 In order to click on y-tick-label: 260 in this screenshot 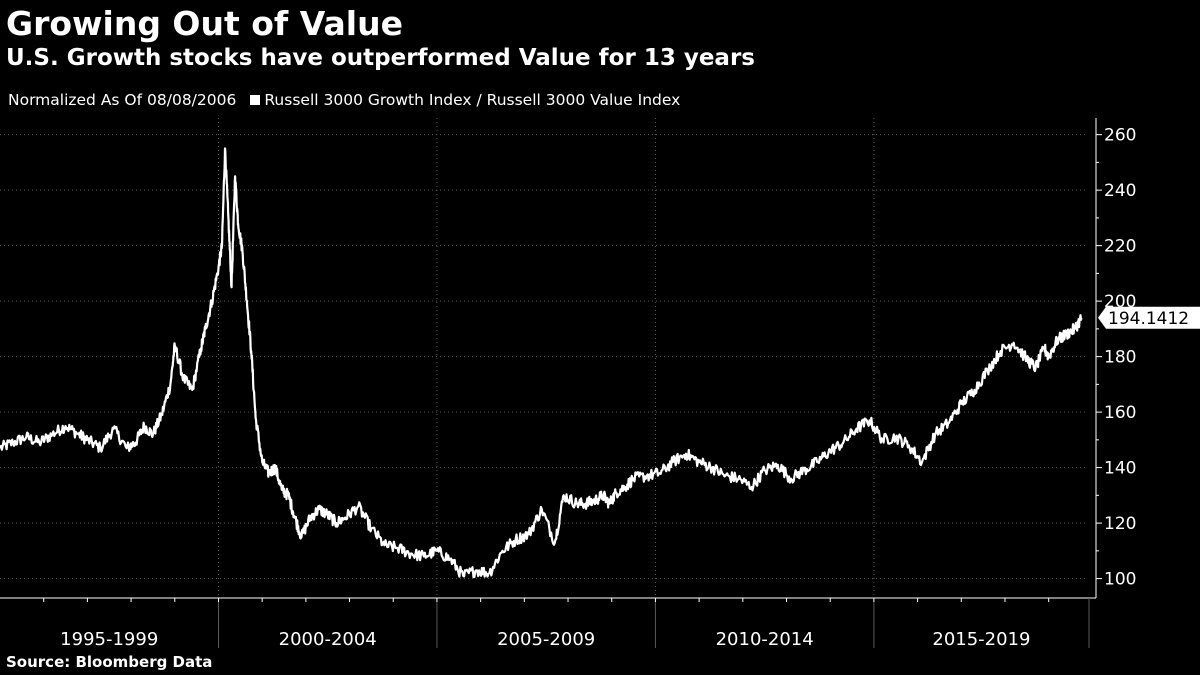, I will do `click(1120, 136)`.